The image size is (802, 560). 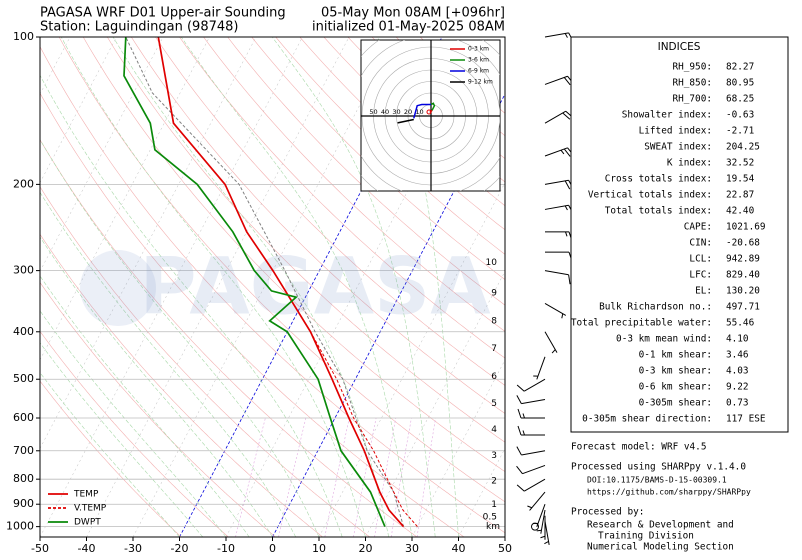 What do you see at coordinates (20, 526) in the screenshot?
I see `y-tick-label: 1000` at bounding box center [20, 526].